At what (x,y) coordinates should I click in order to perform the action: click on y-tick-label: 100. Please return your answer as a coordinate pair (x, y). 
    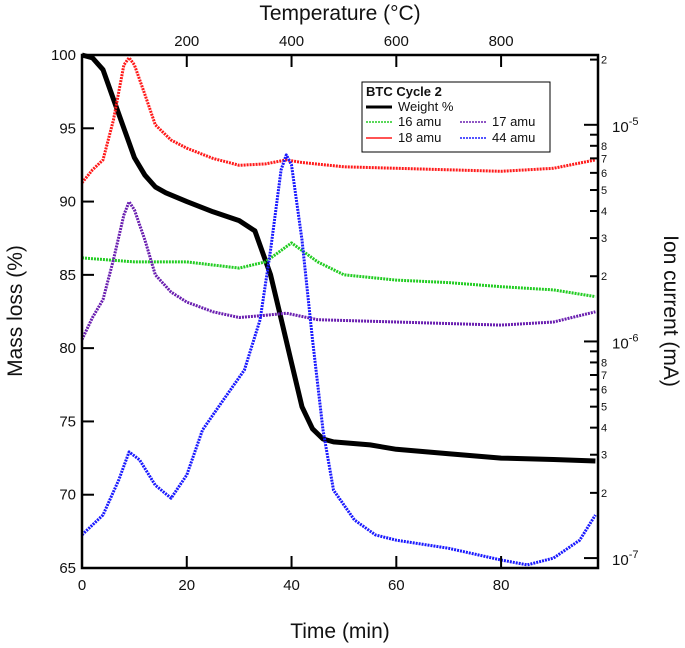
    Looking at the image, I should click on (63, 55).